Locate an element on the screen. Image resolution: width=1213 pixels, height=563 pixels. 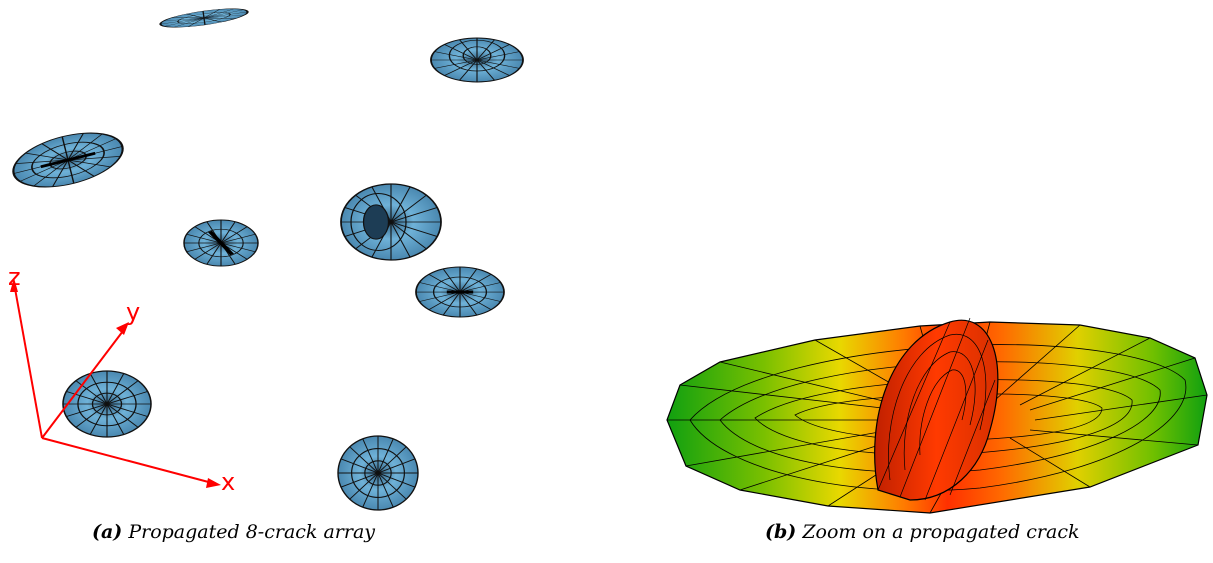
caption-b-text: Zoom on a propagated crack is located at coordinates (941, 532).